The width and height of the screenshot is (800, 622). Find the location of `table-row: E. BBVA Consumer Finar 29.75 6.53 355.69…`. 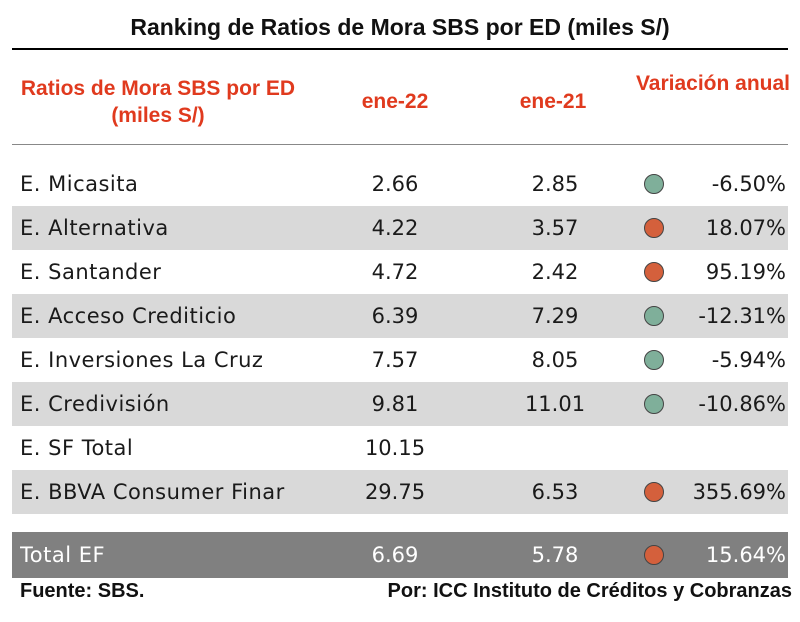

table-row: E. BBVA Consumer Finar 29.75 6.53 355.69… is located at coordinates (400, 492).